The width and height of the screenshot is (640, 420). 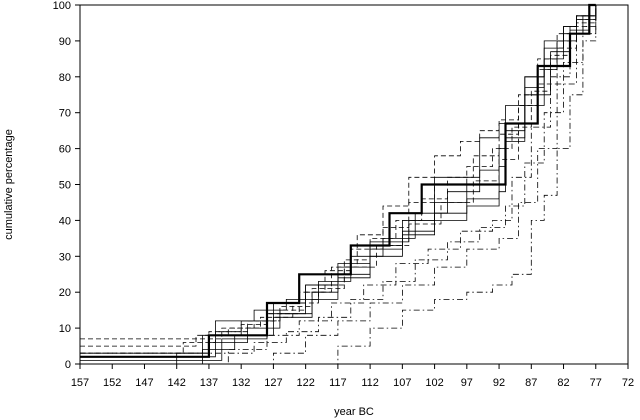 What do you see at coordinates (354, 412) in the screenshot?
I see `x-axis-title: year BC` at bounding box center [354, 412].